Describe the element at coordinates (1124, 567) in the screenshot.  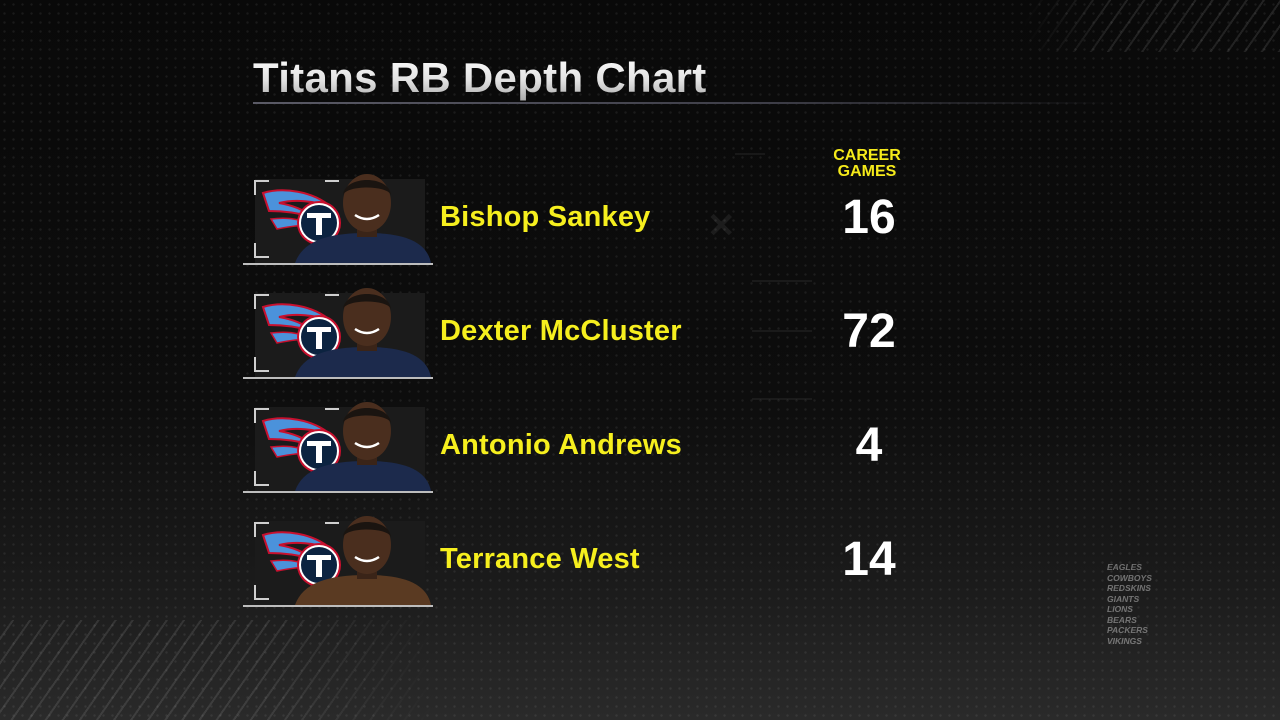
I see `team-list-item: EAGLES` at that location.